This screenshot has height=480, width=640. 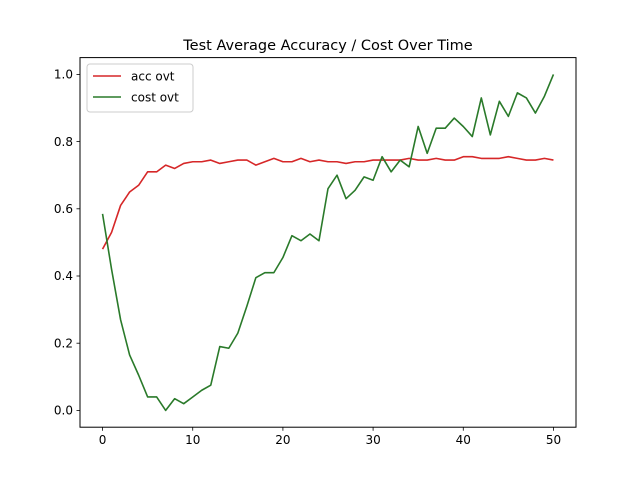 I want to click on y-tick-label: 0.0, so click(x=63, y=411).